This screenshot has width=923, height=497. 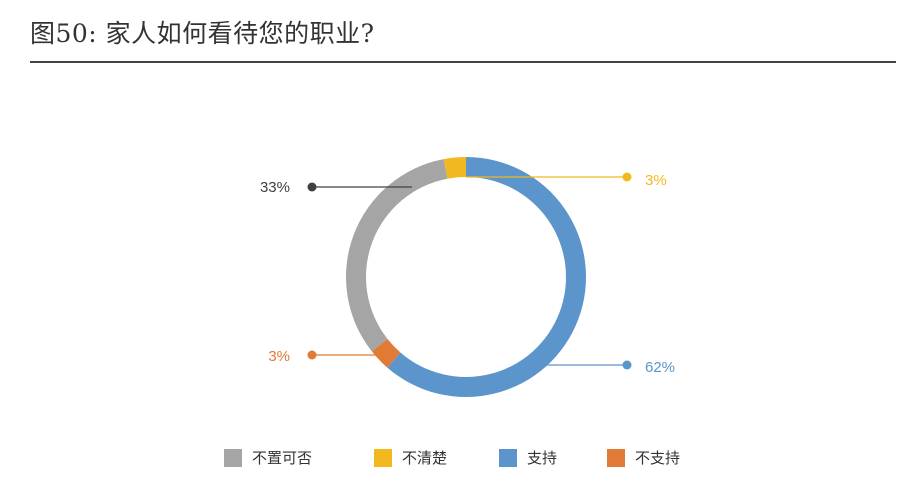 I want to click on legend-swatch-unclear, so click(x=383, y=457).